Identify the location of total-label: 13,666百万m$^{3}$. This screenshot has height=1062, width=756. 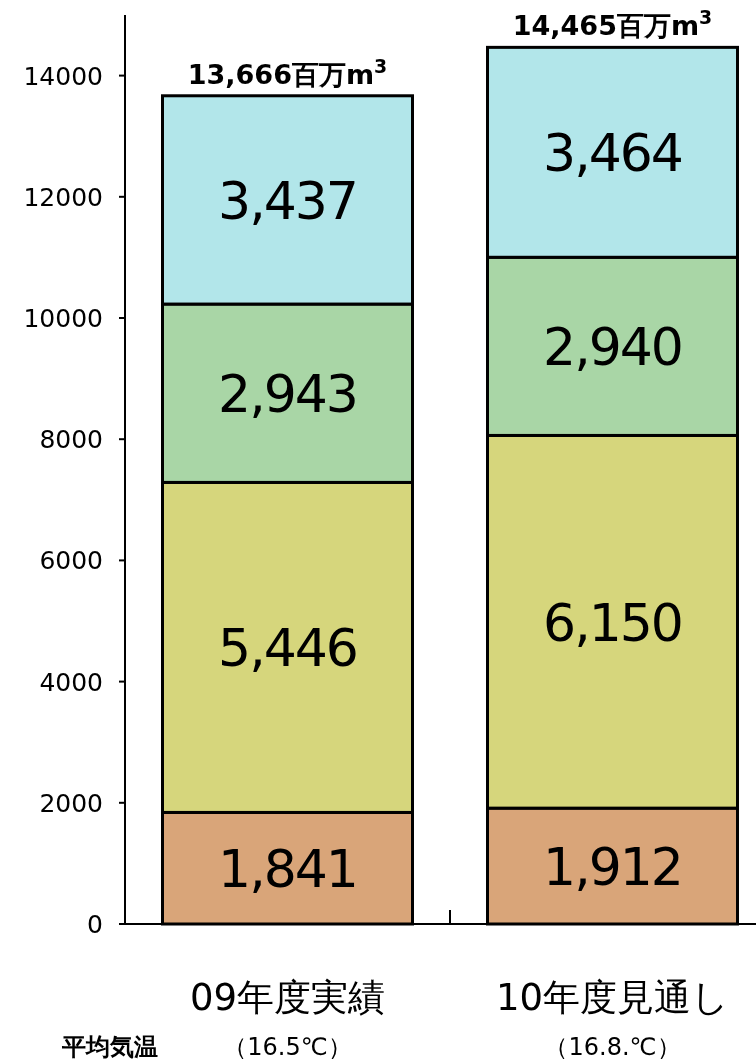
(287, 72).